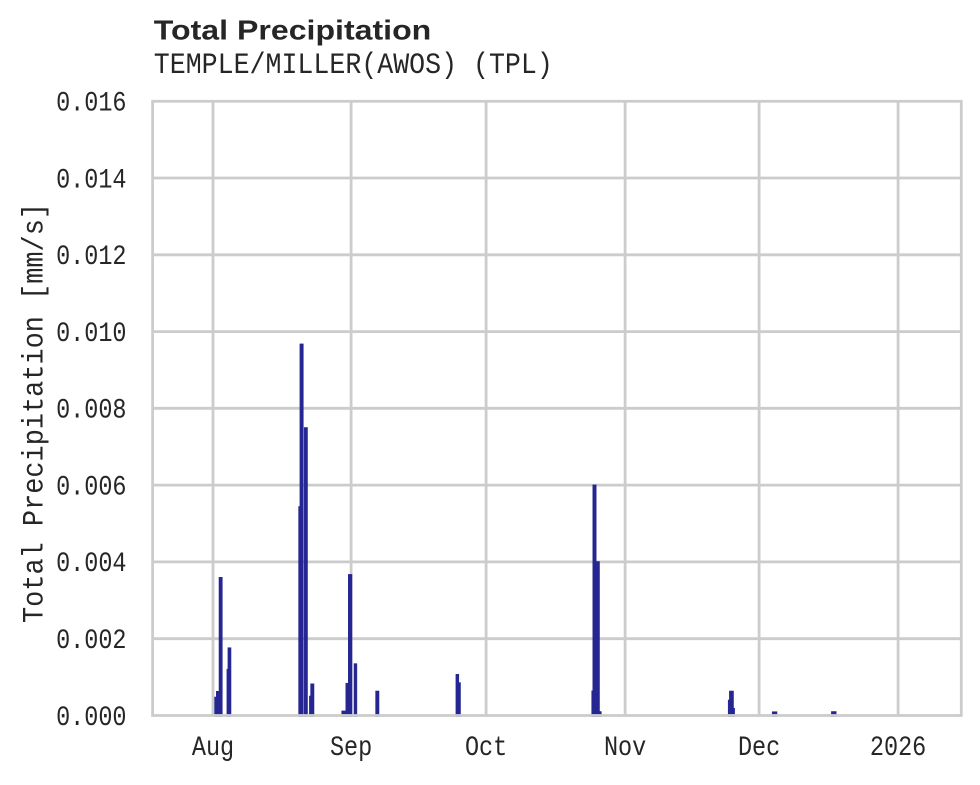 The image size is (980, 785). I want to click on svg-text: Nov, so click(625, 748).